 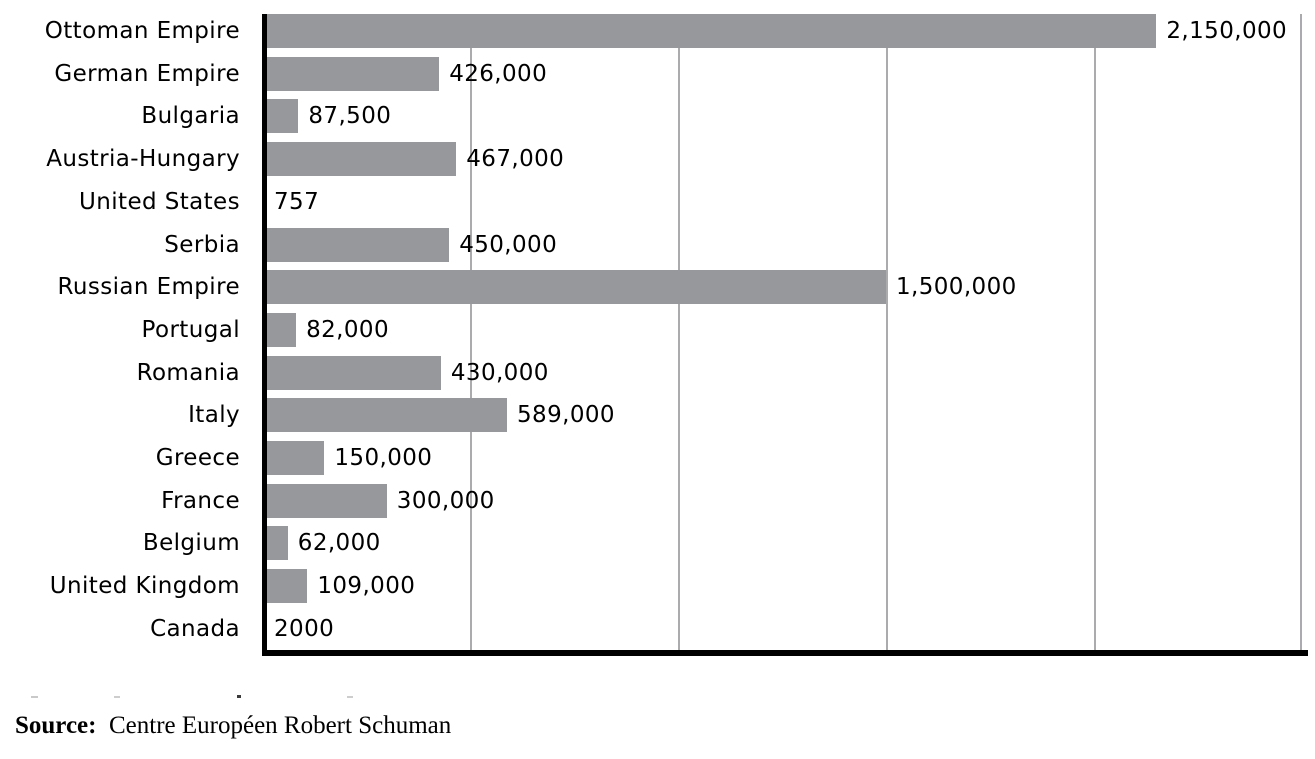 I want to click on x-axis-line, so click(x=785, y=653).